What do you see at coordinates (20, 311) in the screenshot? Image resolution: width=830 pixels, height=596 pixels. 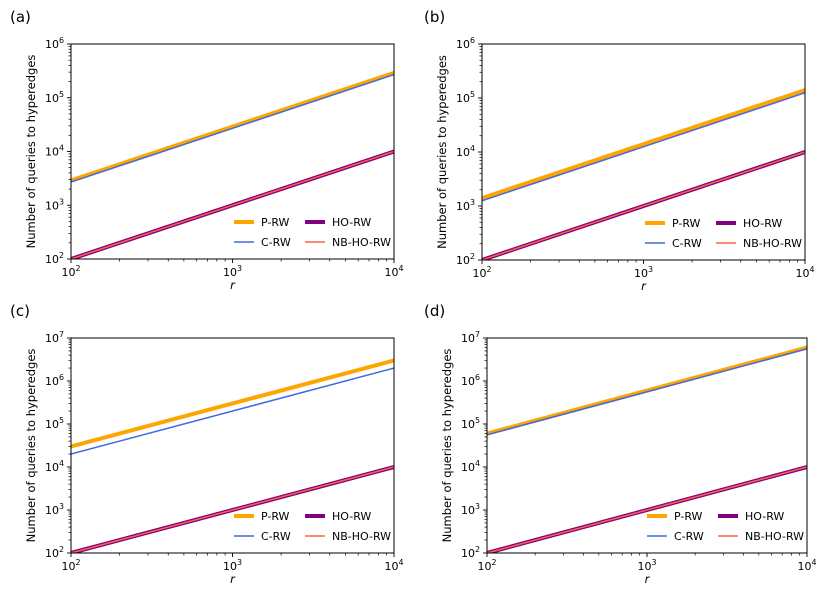 I see `panel-label: (c)` at bounding box center [20, 311].